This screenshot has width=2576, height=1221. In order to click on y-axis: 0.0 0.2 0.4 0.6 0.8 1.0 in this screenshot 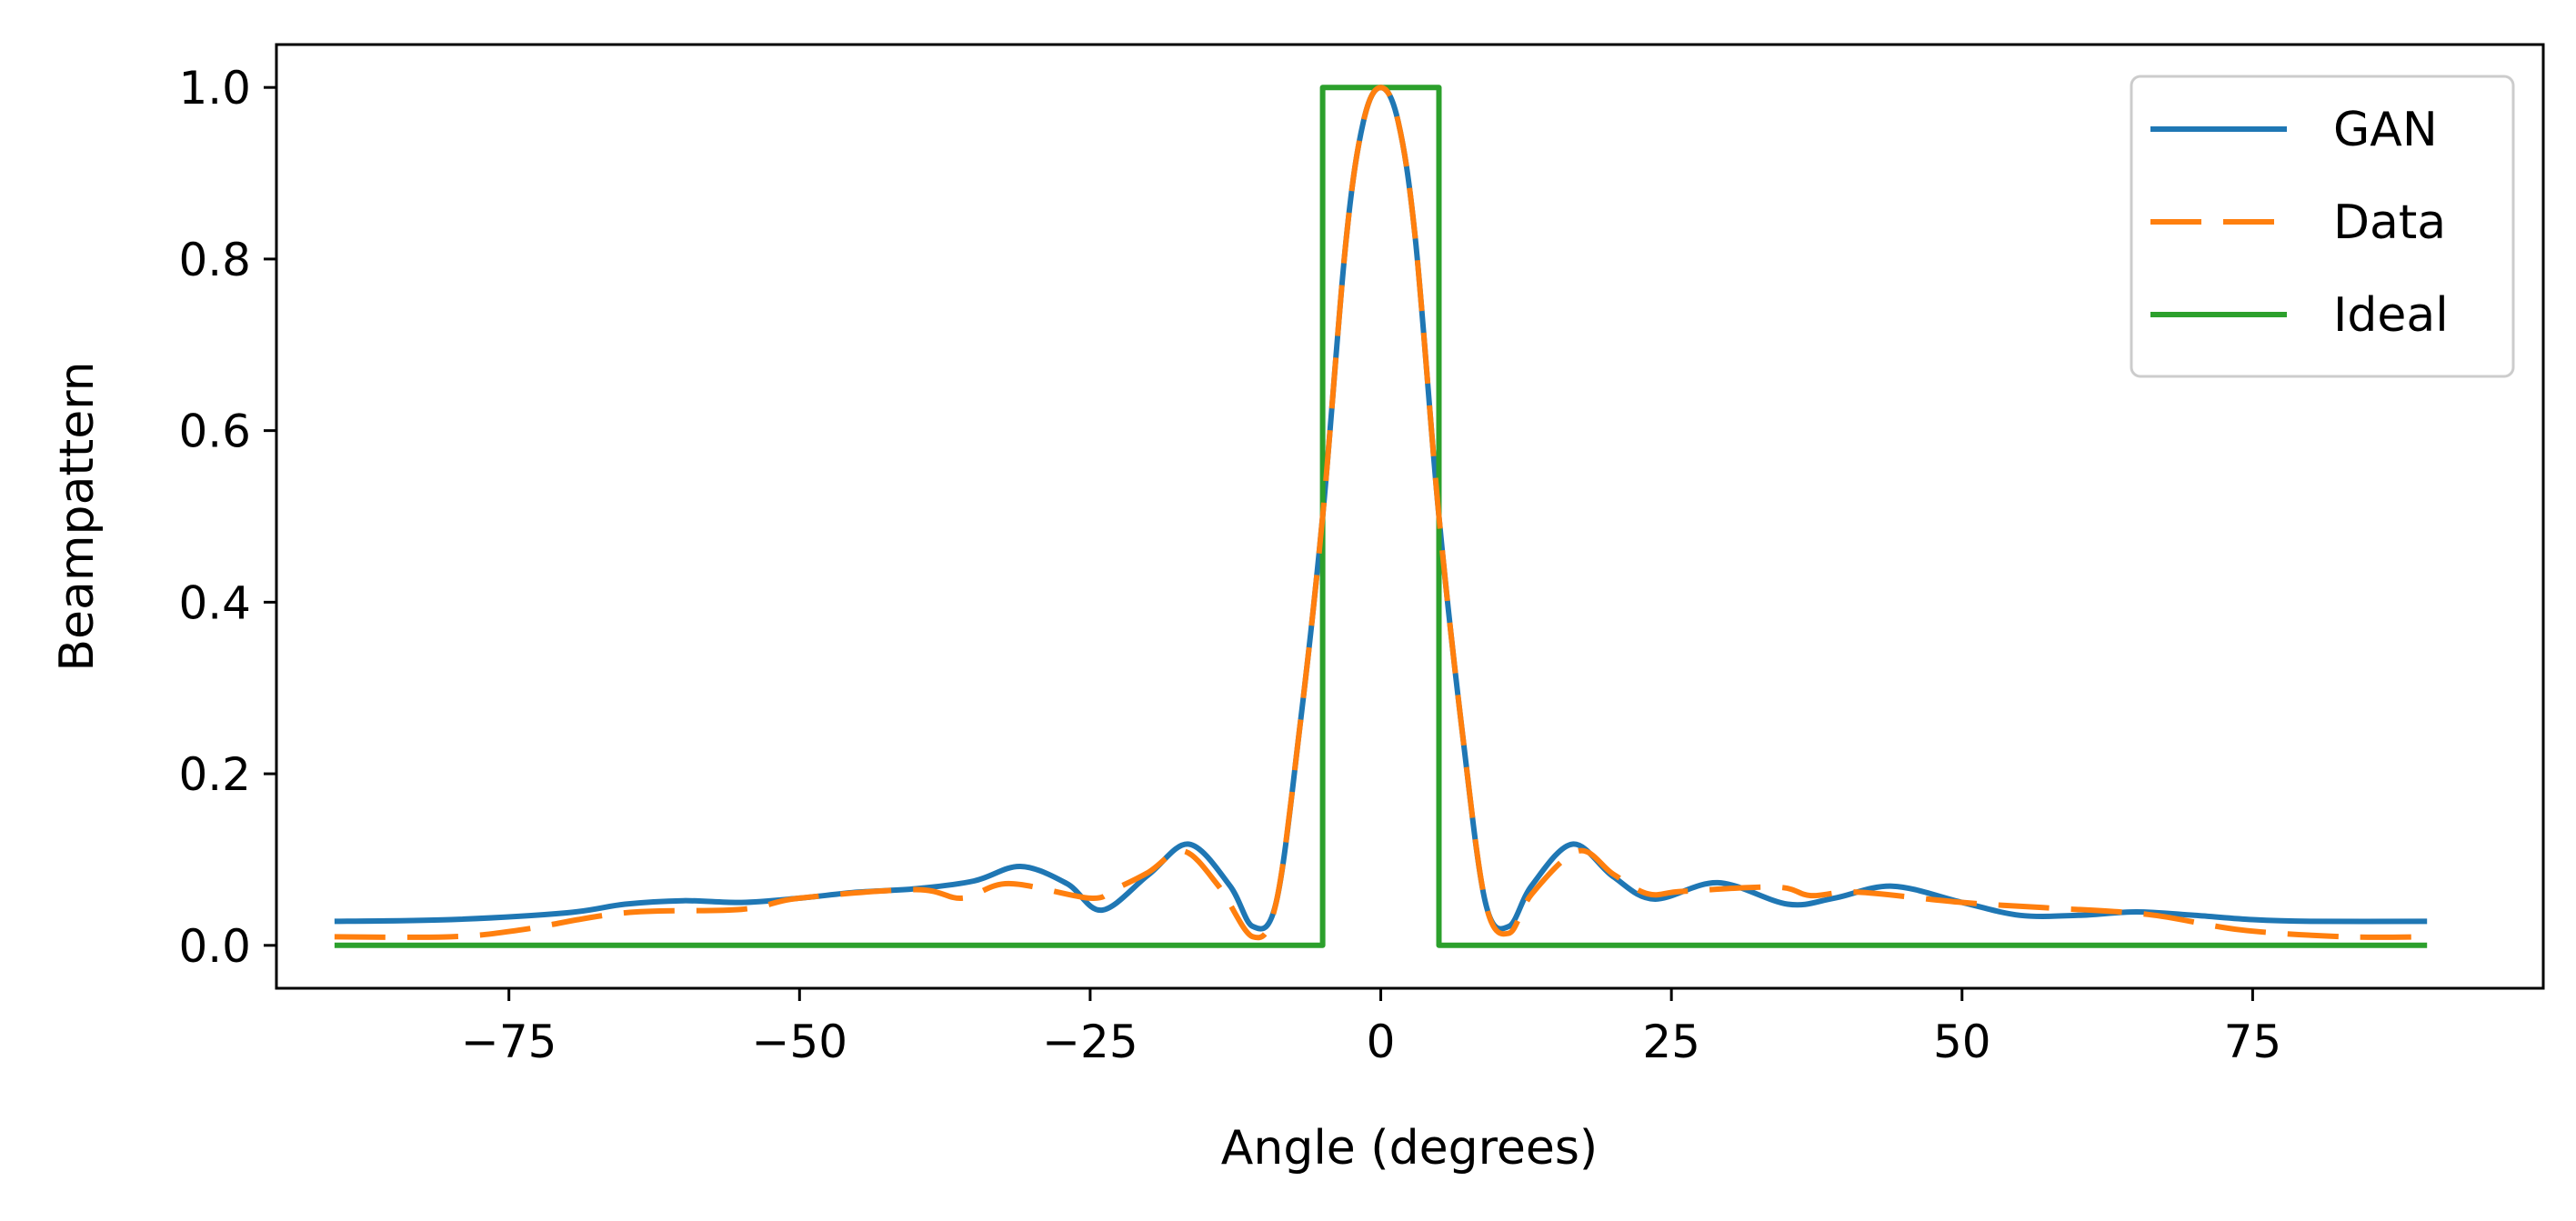, I will do `click(227, 517)`.